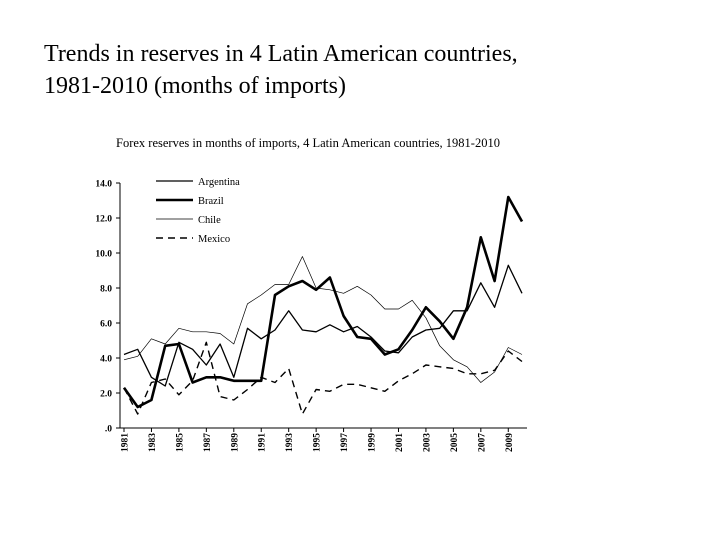 Image resolution: width=720 pixels, height=540 pixels. What do you see at coordinates (209, 220) in the screenshot?
I see `legend-label: Chile` at bounding box center [209, 220].